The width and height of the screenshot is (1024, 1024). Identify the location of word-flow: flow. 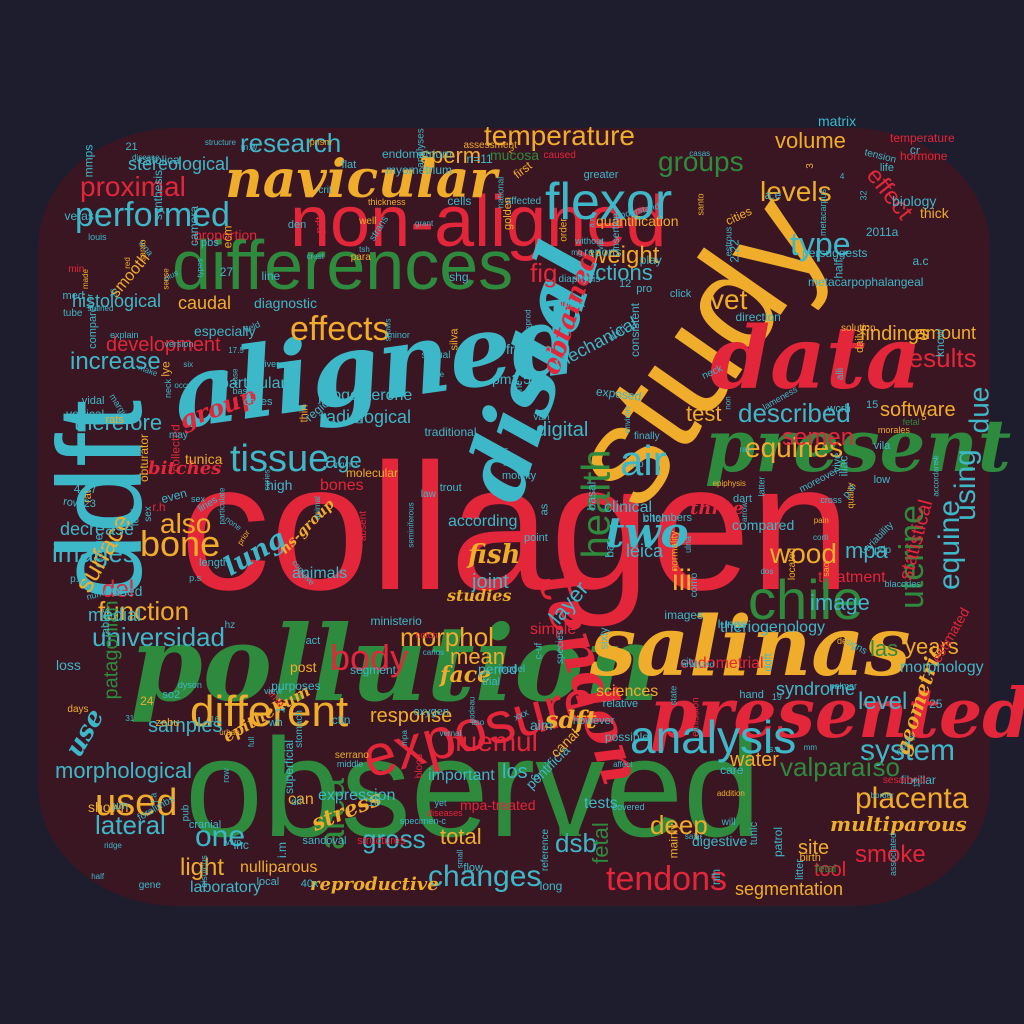
(473, 868).